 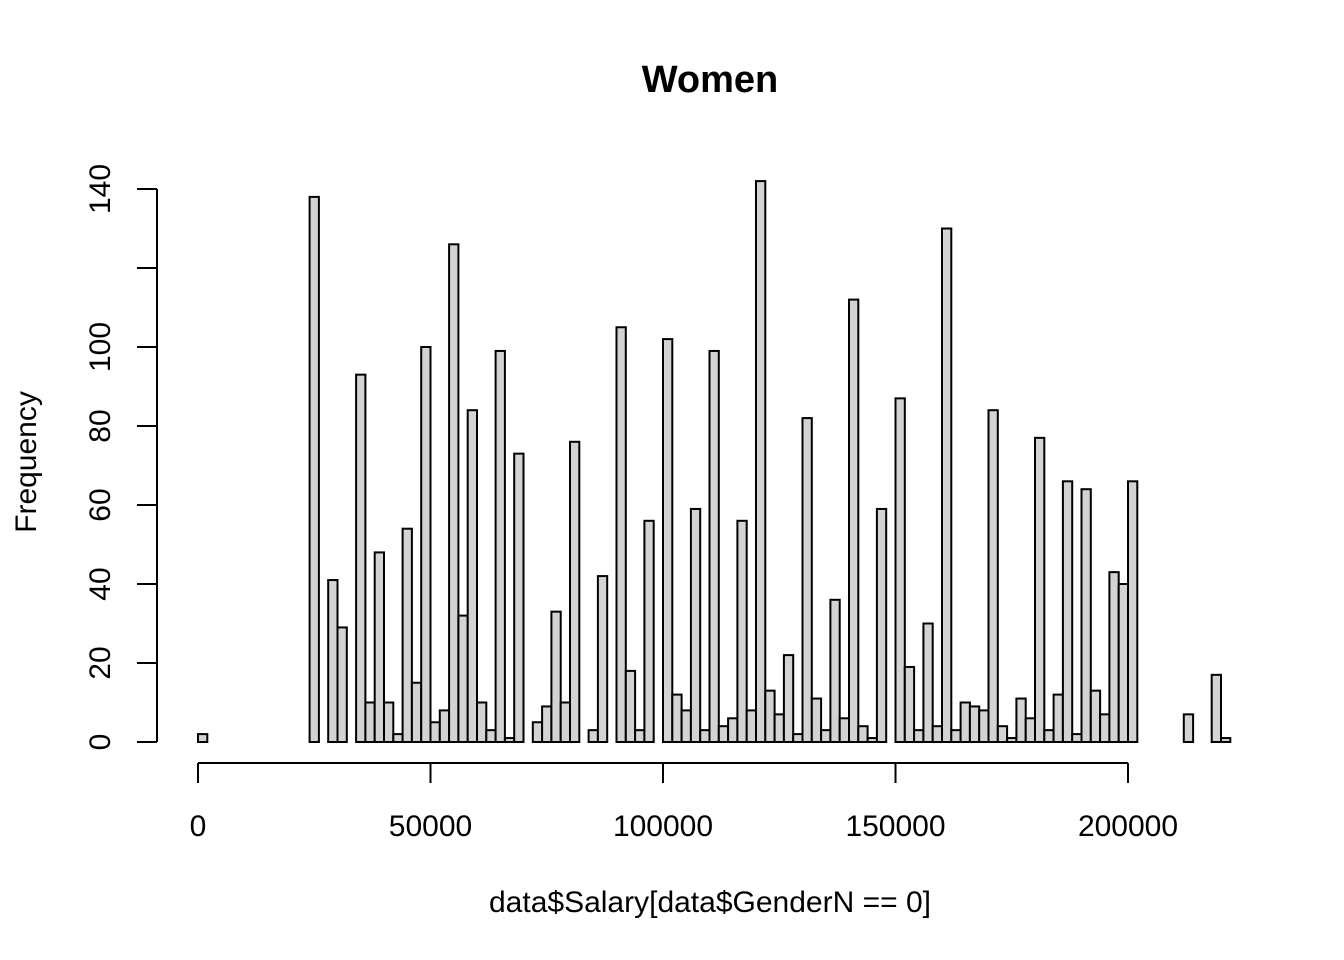 I want to click on x-tick-label: 50000, so click(x=430, y=826).